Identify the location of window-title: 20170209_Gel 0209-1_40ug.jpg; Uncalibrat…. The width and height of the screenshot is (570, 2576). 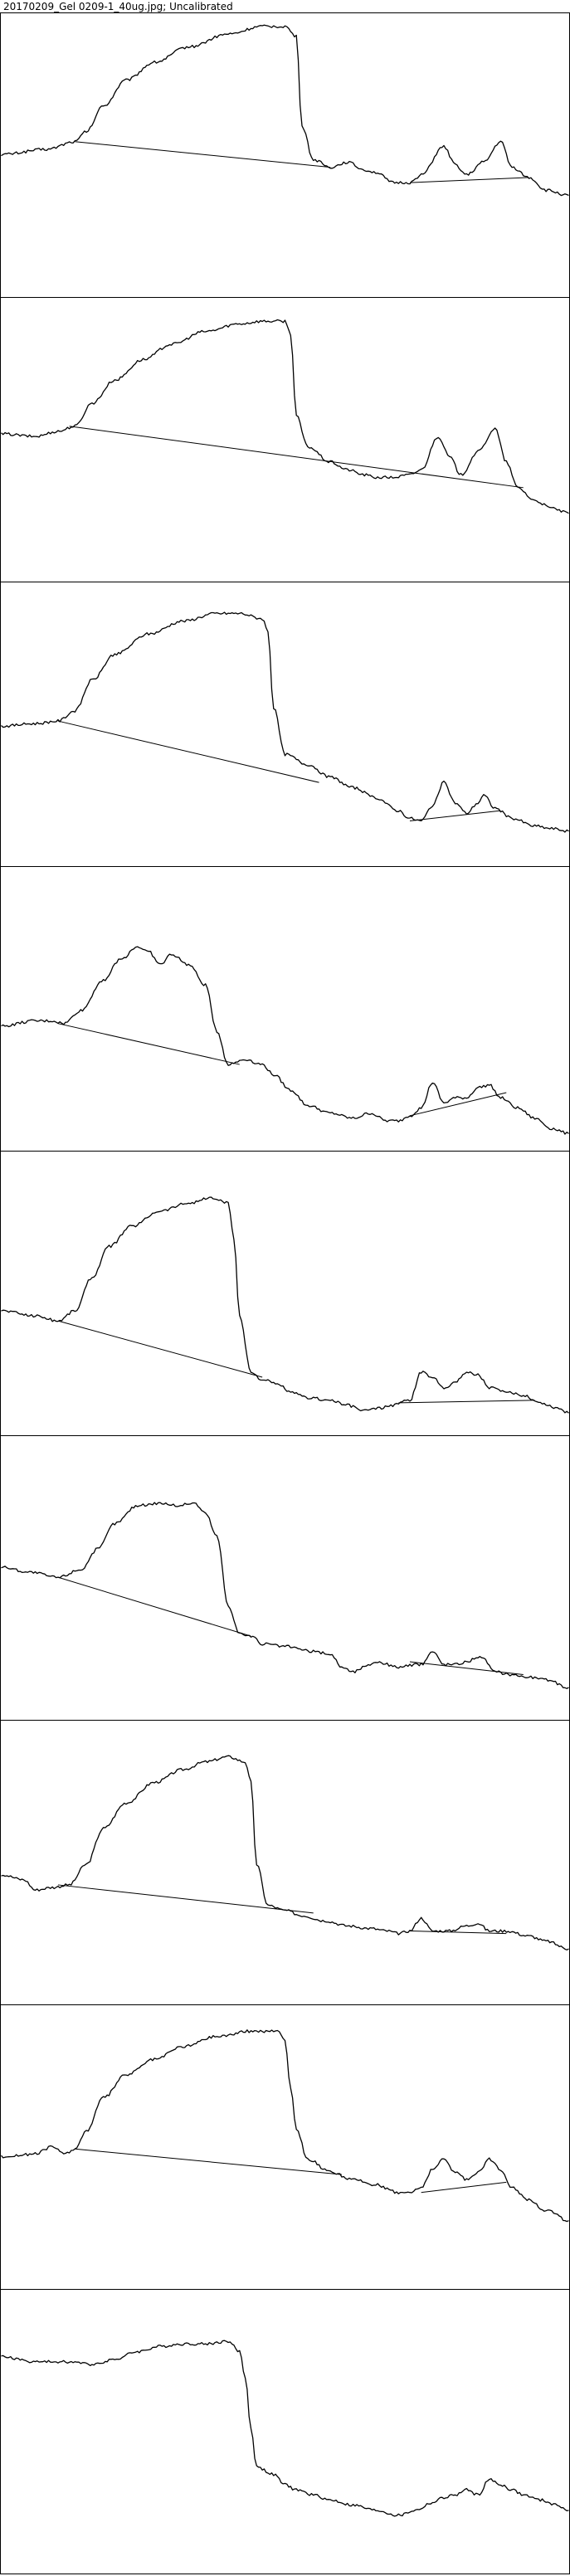
(118, 6).